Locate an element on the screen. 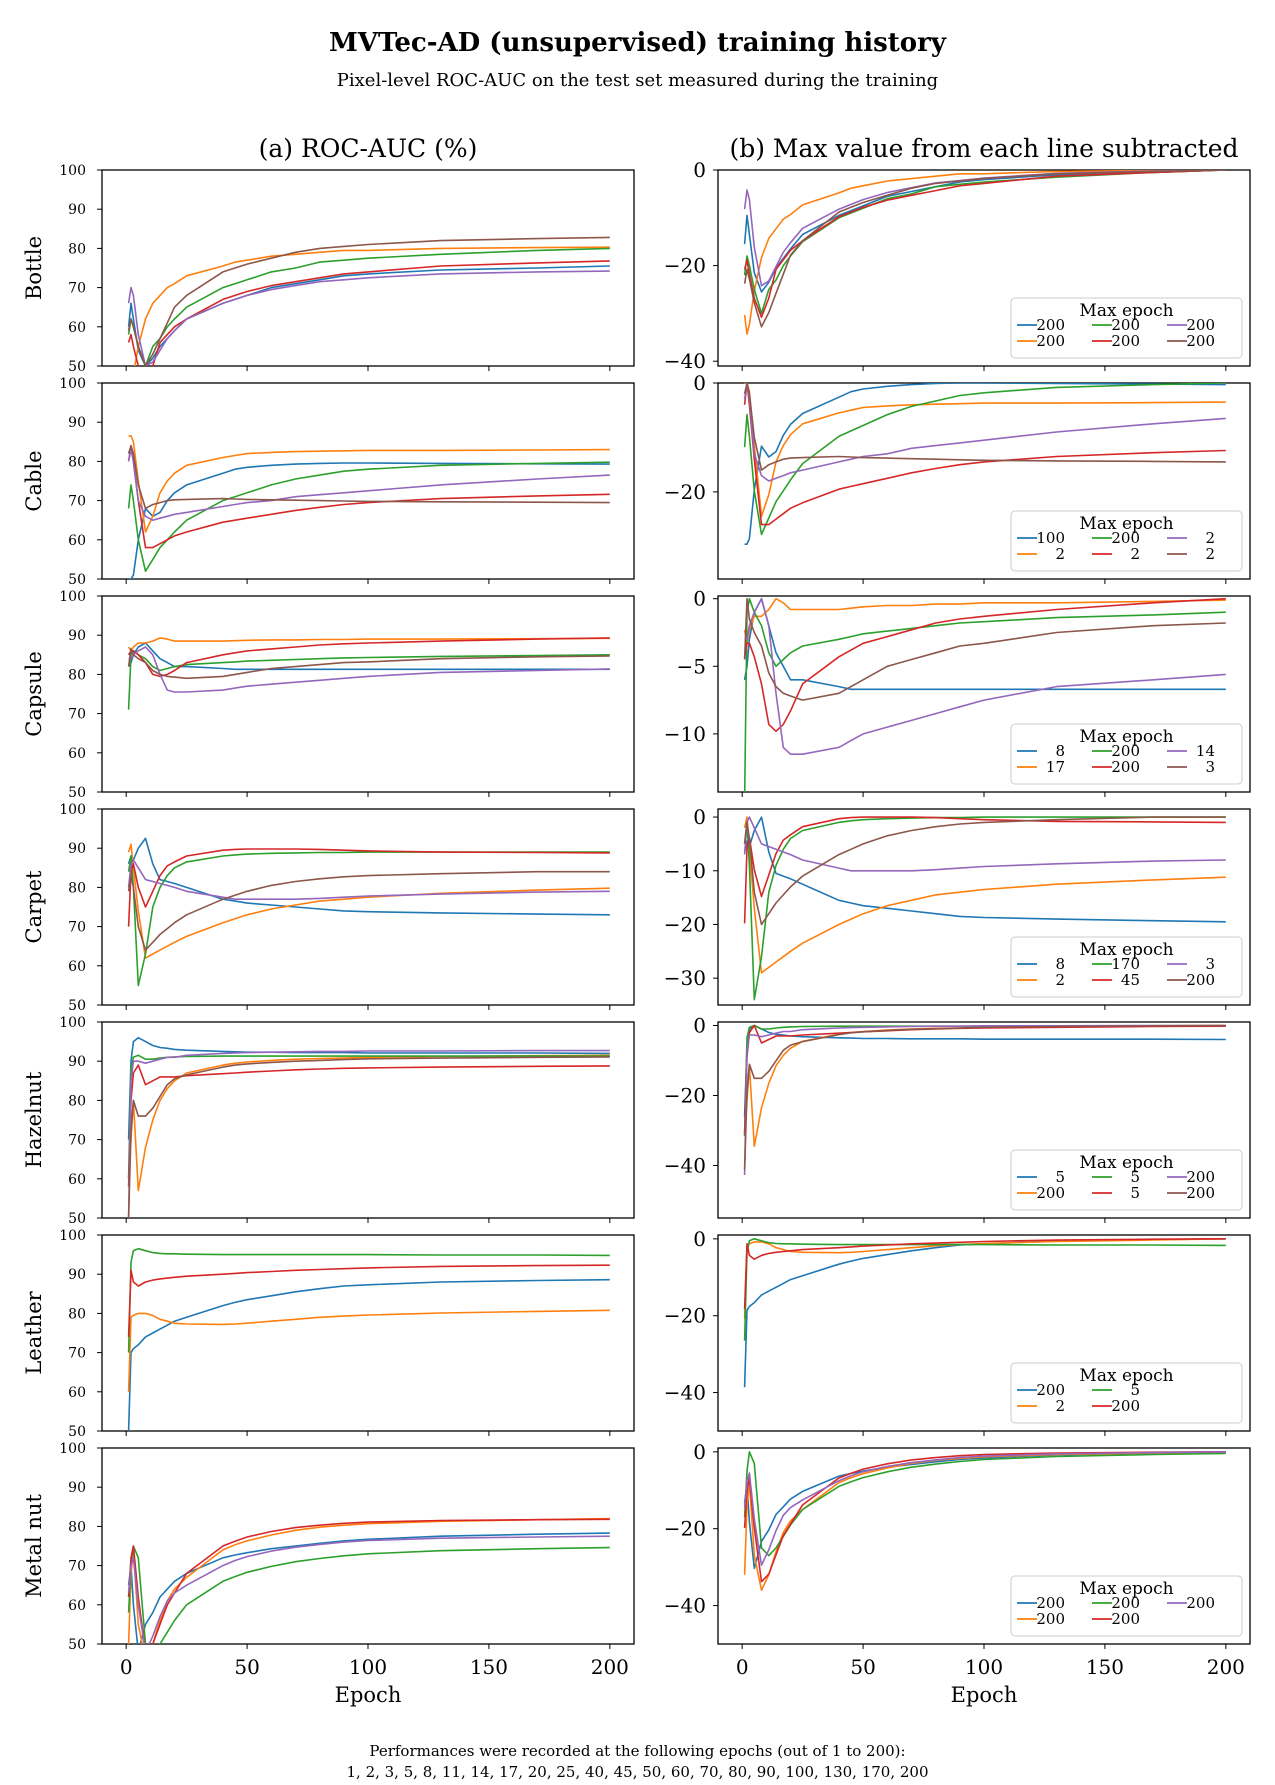 The height and width of the screenshot is (1785, 1275). row-label-bottle: Bottle is located at coordinates (34, 268).